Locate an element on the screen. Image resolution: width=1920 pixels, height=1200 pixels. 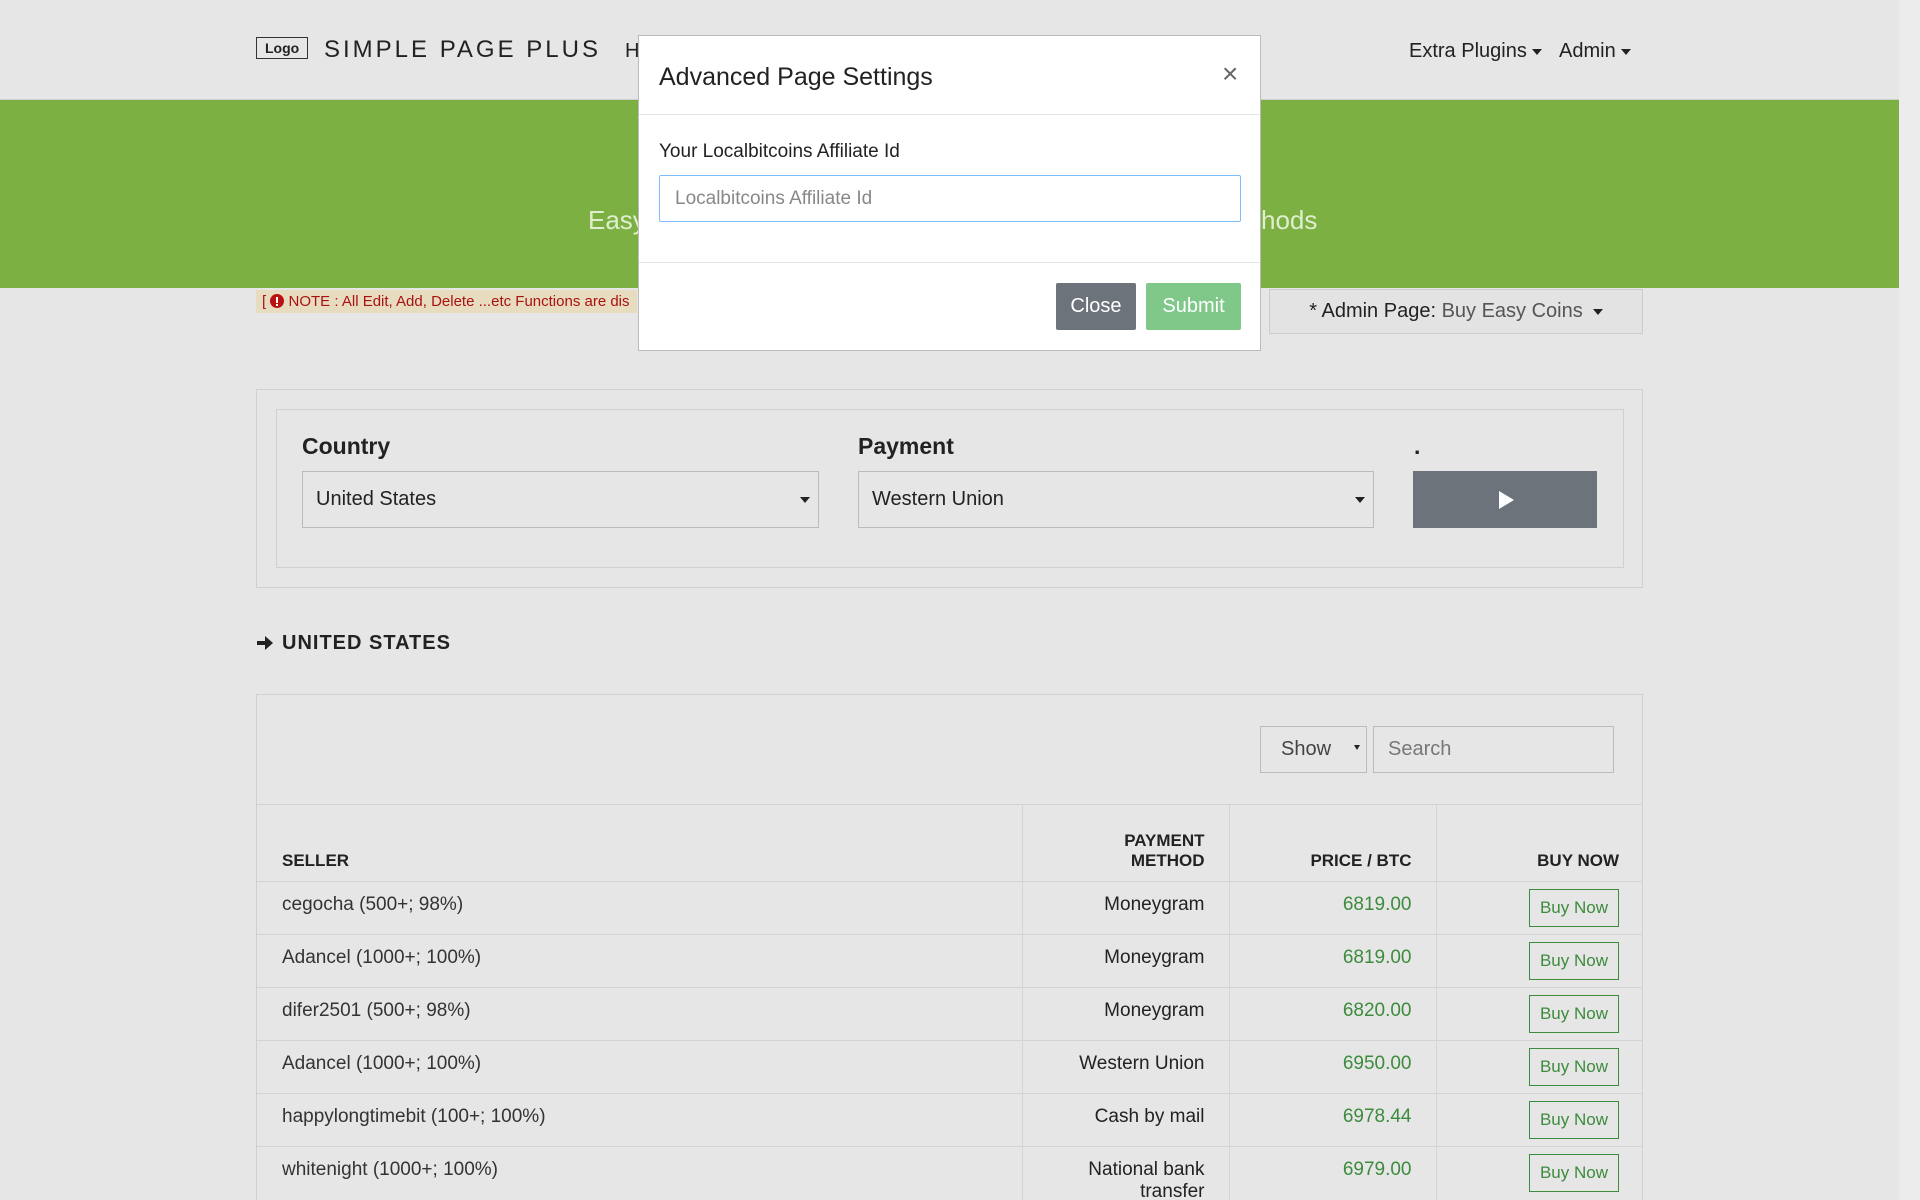
close-button: Close is located at coordinates (1096, 306).